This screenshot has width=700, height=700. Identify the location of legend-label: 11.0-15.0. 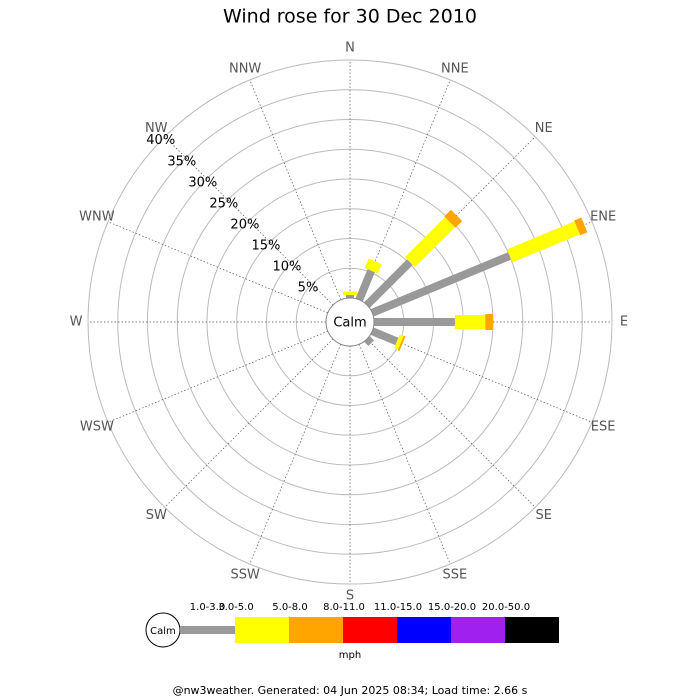
(398, 607).